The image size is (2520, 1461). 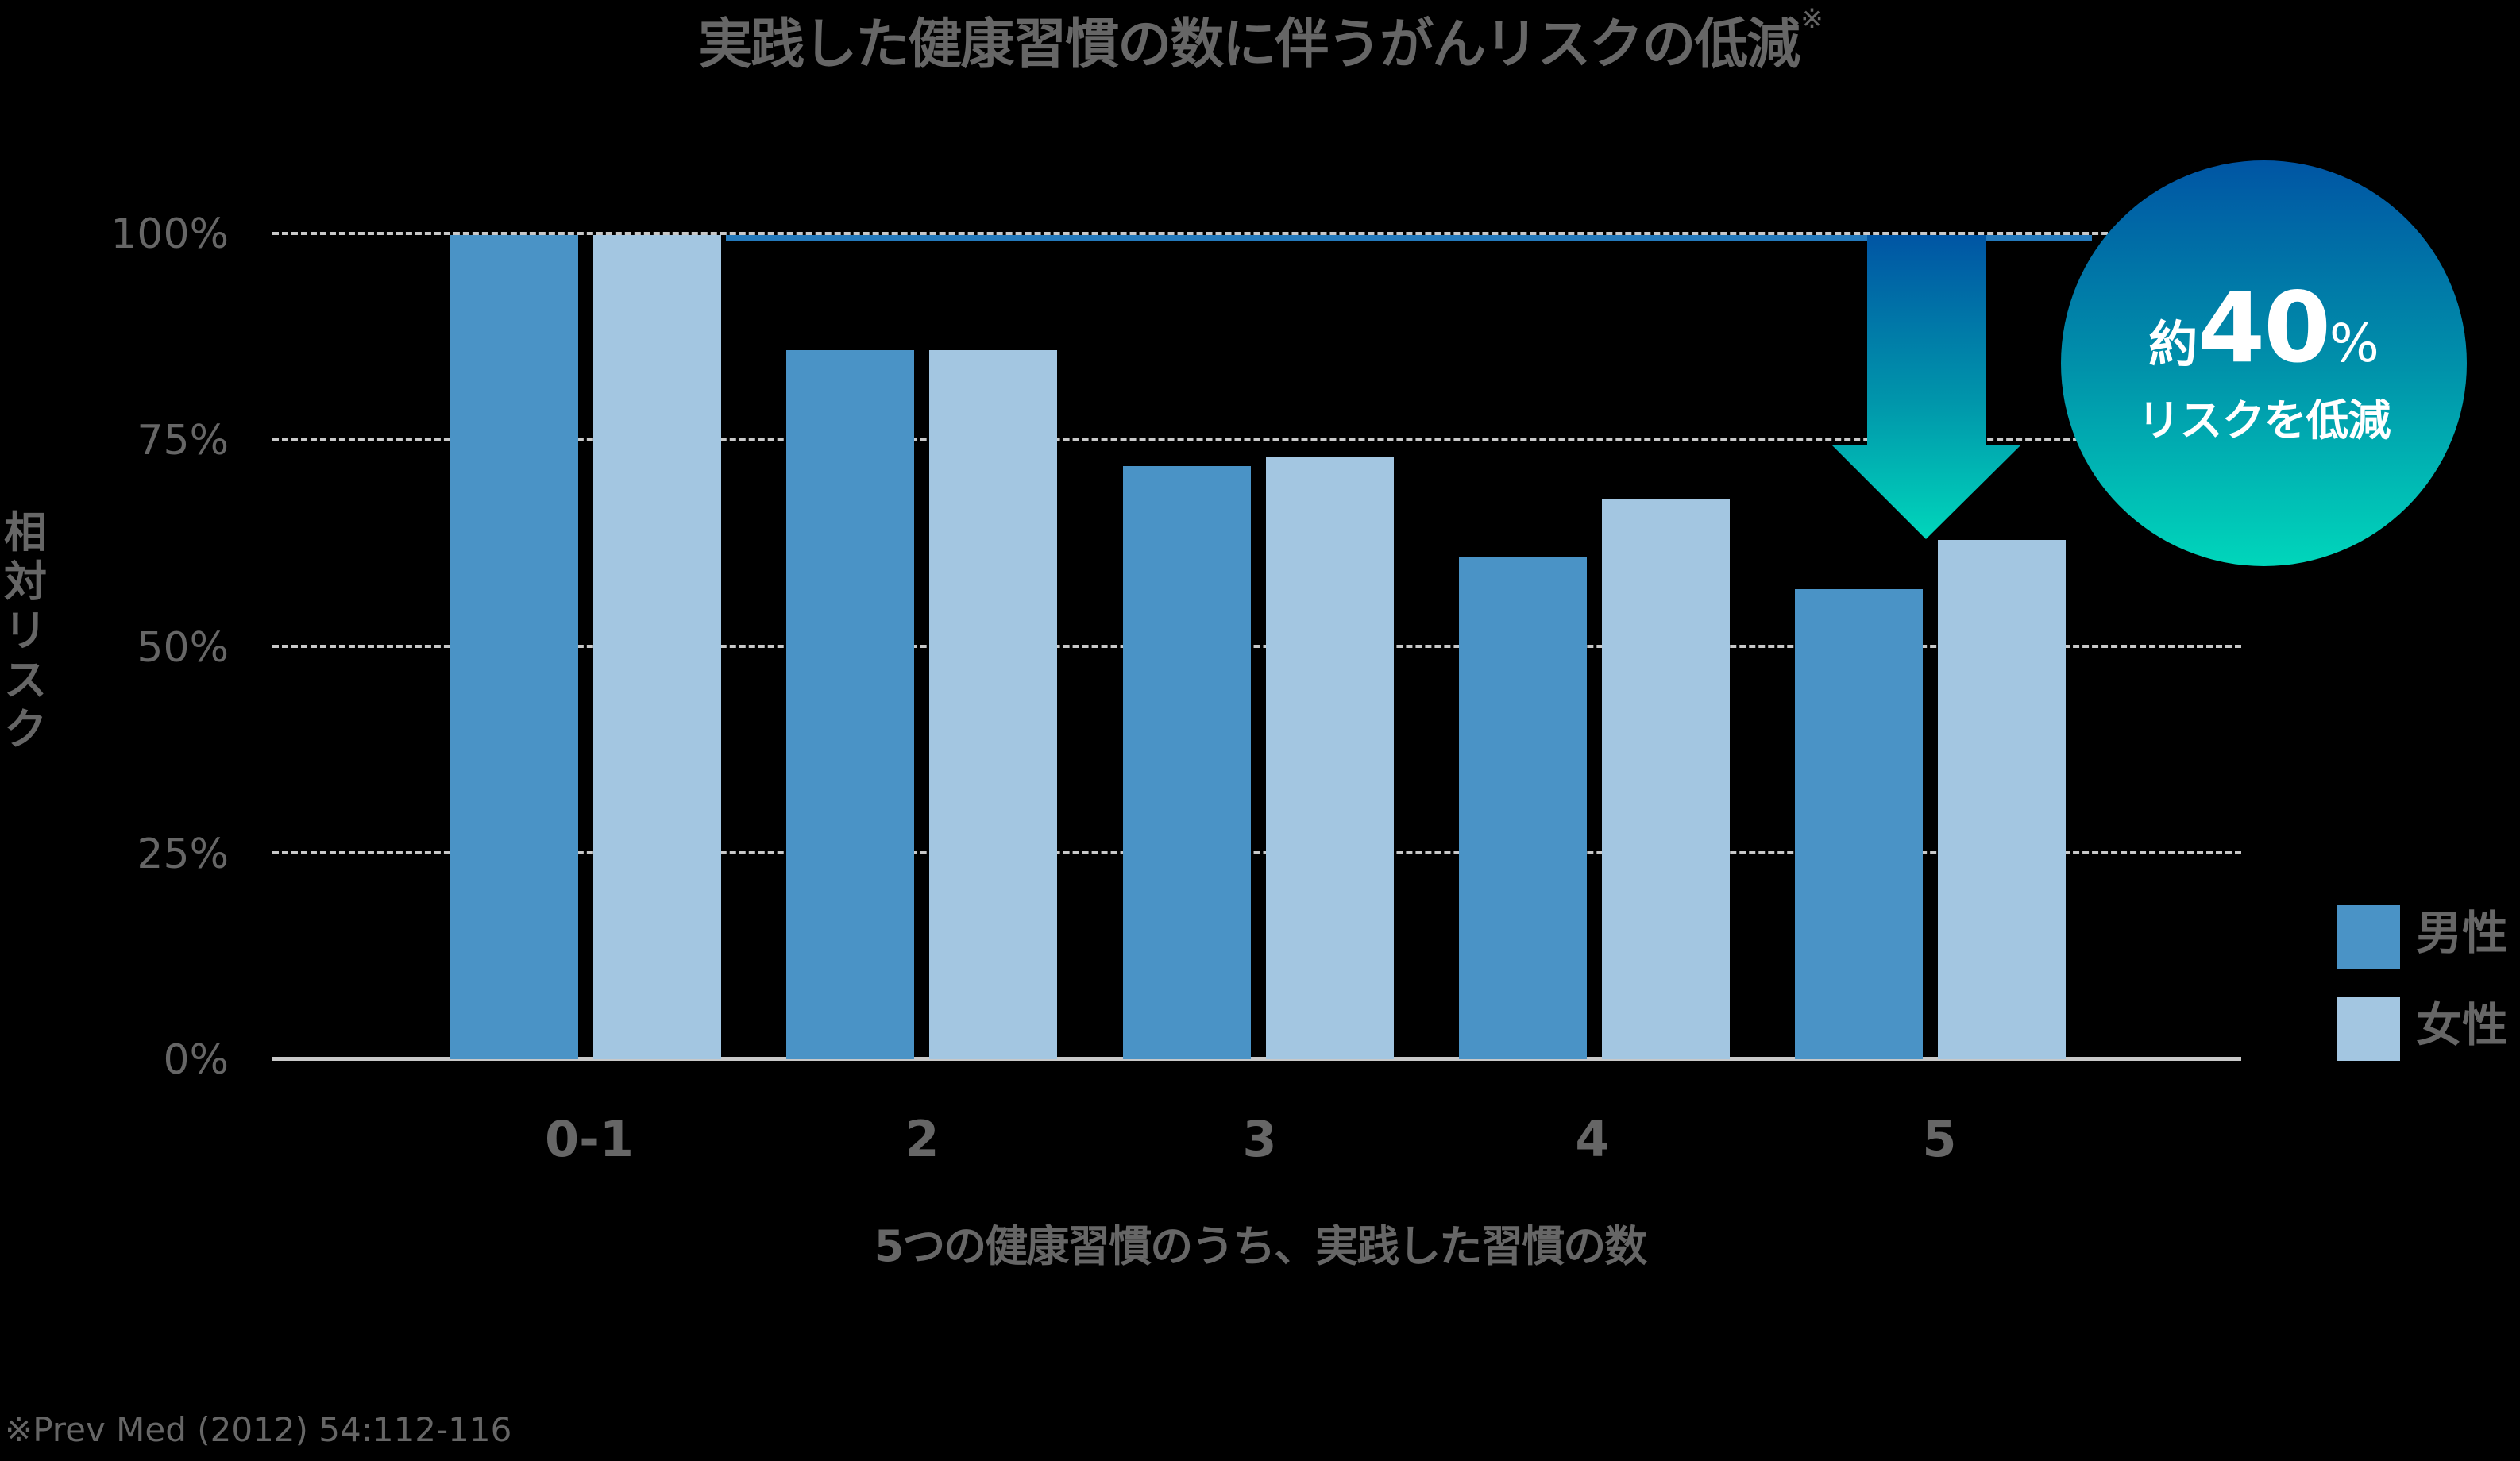 What do you see at coordinates (26, 680) in the screenshot?
I see `y-axis-label-char: ス` at bounding box center [26, 680].